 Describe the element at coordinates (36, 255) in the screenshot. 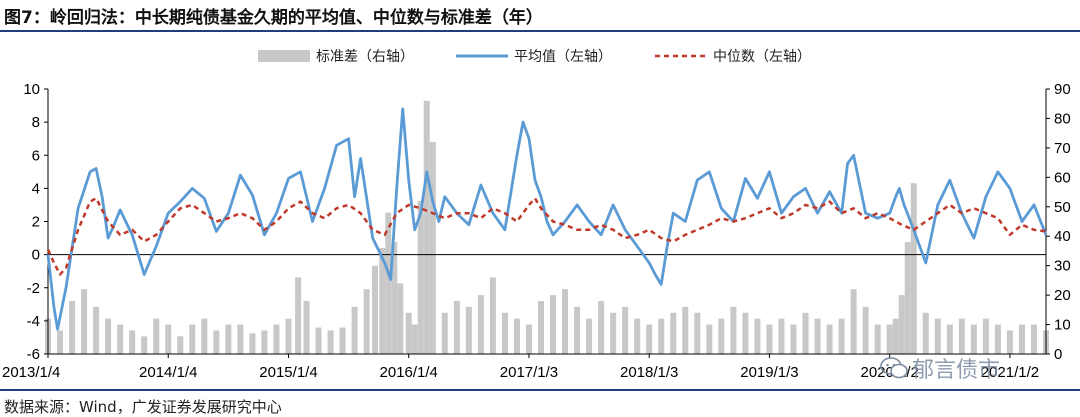

I see `y-left-tick-label: 0` at that location.